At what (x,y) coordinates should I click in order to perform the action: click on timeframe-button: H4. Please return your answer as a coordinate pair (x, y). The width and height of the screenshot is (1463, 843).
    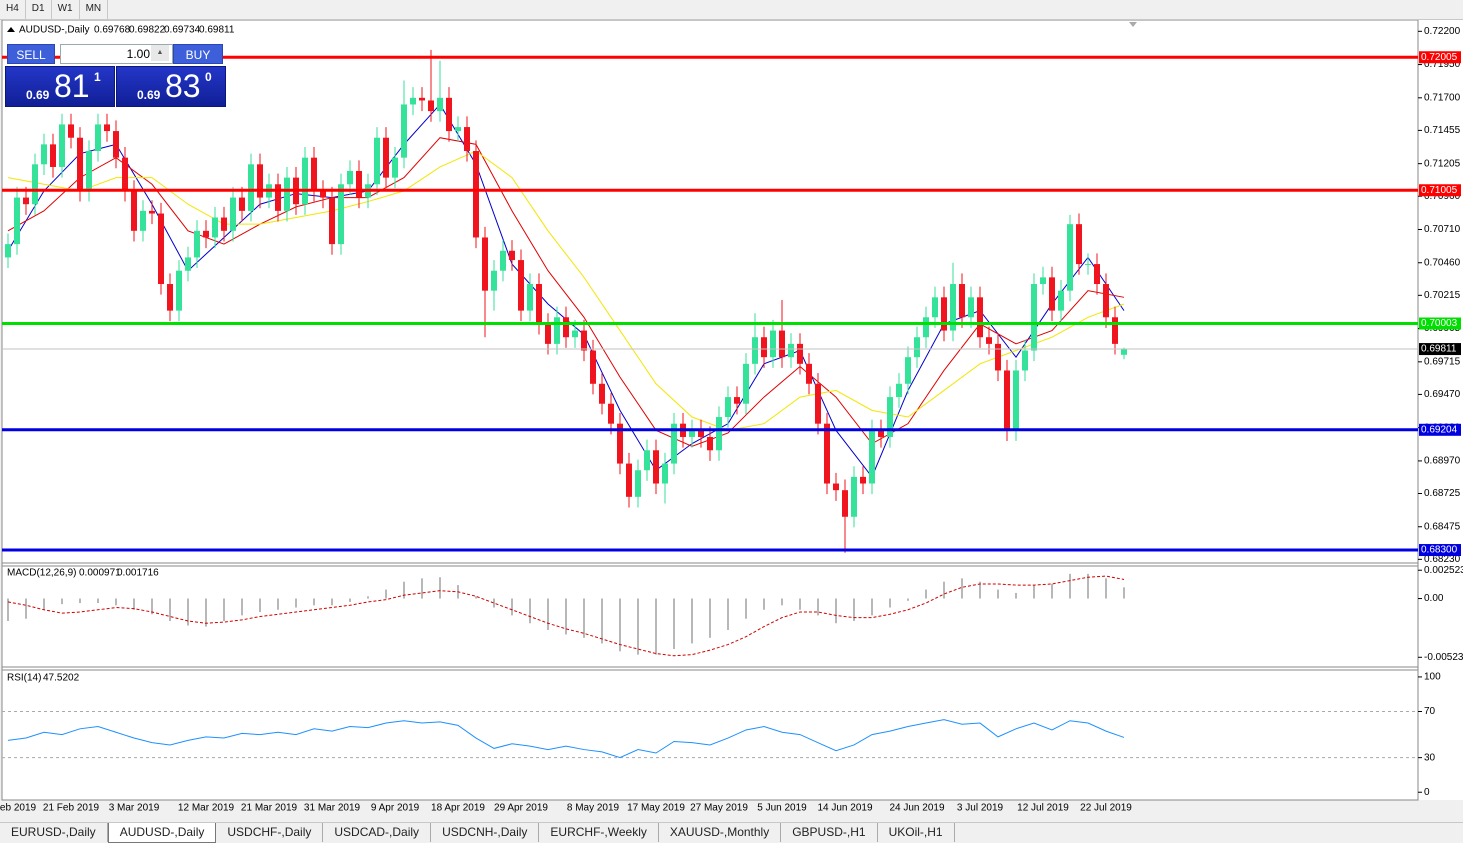
    Looking at the image, I should click on (13, 9).